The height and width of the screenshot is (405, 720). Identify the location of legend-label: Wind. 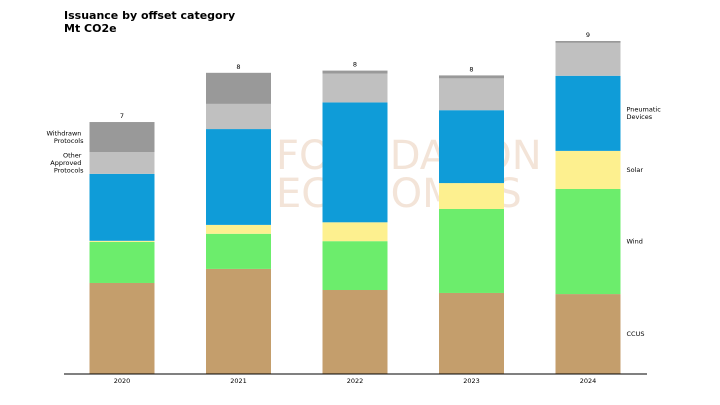
(635, 242).